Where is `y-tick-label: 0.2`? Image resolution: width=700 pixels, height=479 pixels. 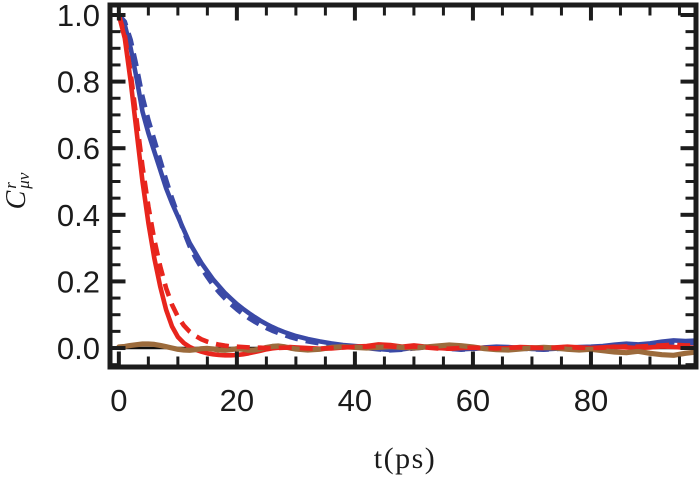 y-tick-label: 0.2 is located at coordinates (78, 281).